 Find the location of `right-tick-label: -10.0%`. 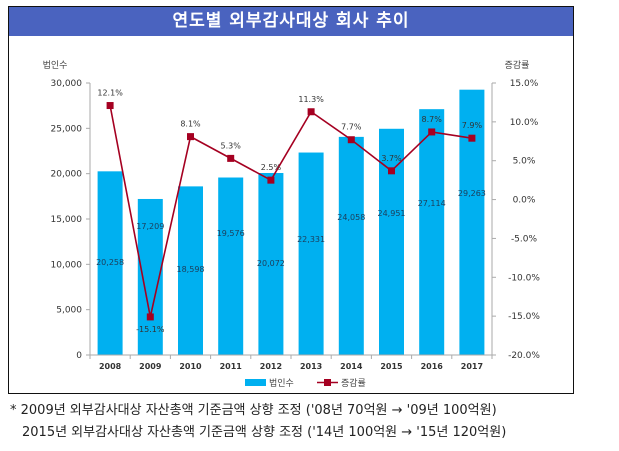

right-tick-label: -10.0% is located at coordinates (524, 278).